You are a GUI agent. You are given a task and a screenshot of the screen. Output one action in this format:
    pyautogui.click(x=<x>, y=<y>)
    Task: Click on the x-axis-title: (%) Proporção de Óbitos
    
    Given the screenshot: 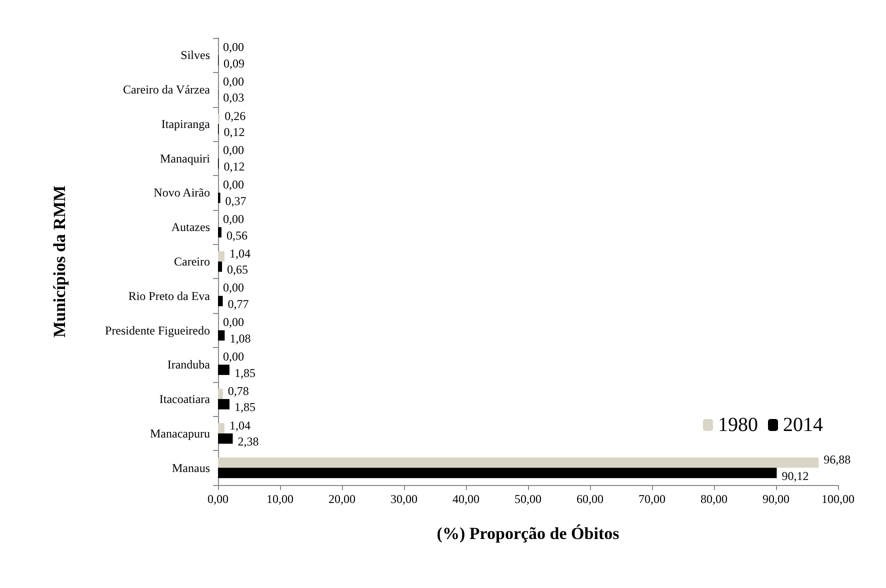 What is the action you would take?
    pyautogui.click(x=528, y=533)
    